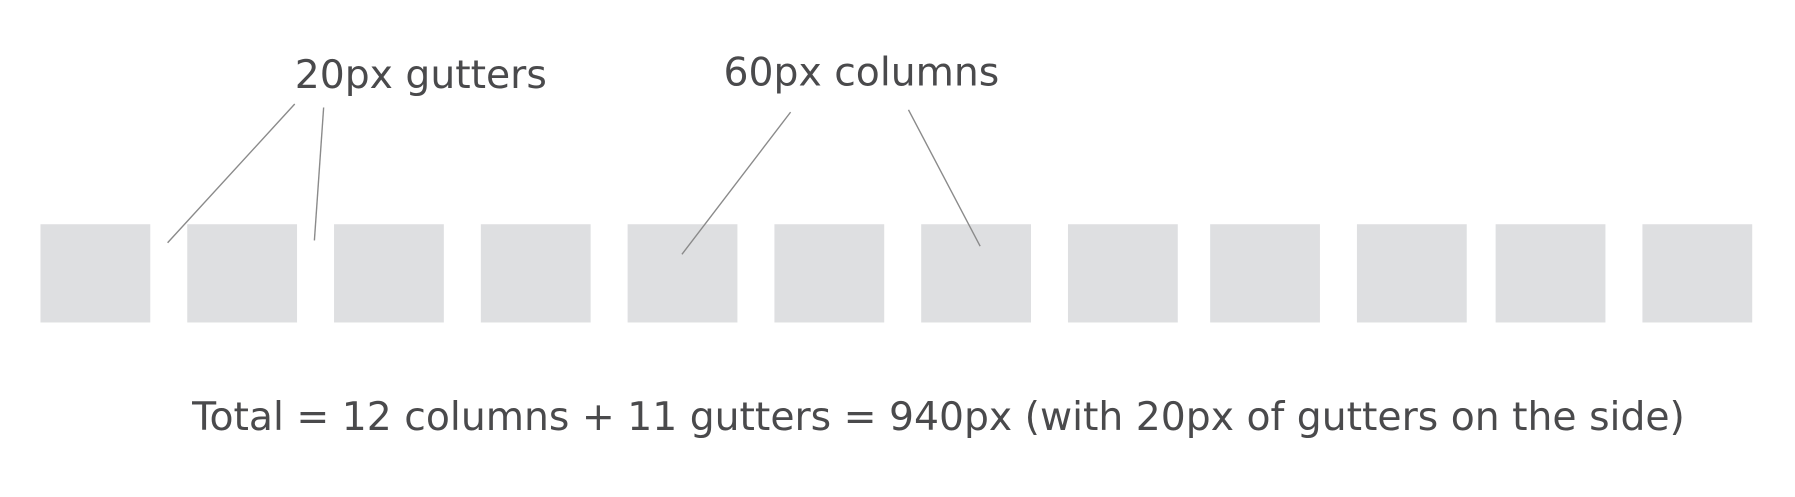 The height and width of the screenshot is (497, 1795). What do you see at coordinates (862, 73) in the screenshot?
I see `columns-label: 60px columns` at bounding box center [862, 73].